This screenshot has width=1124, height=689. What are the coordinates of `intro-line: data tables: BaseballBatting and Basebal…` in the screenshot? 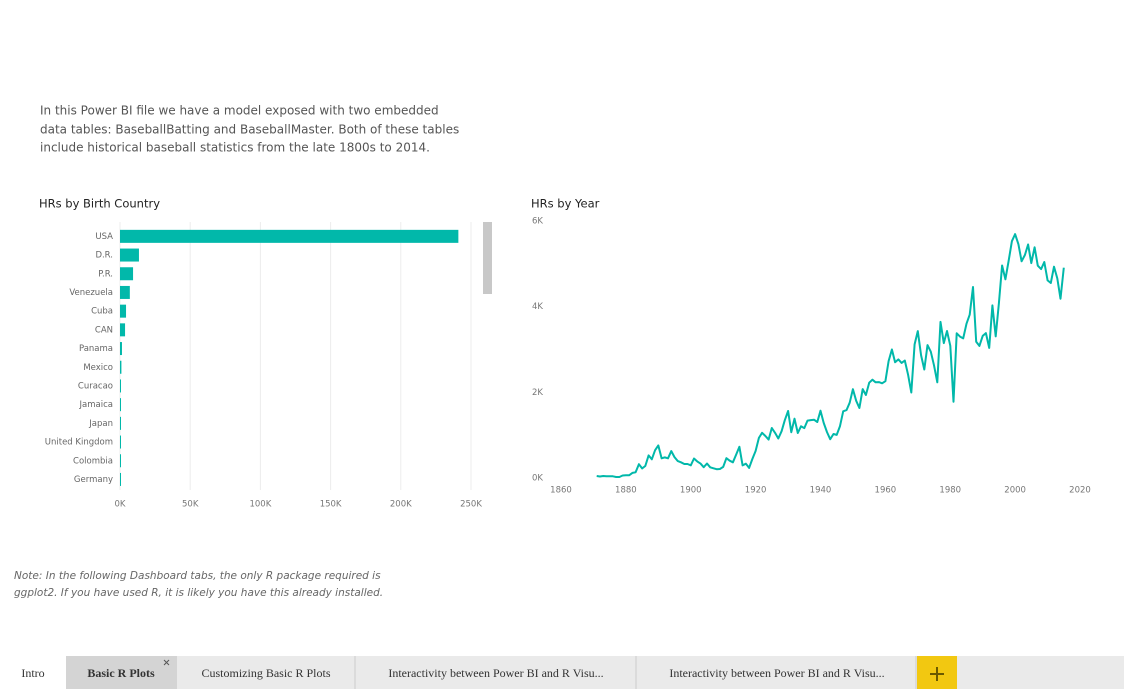 It's located at (249, 130).